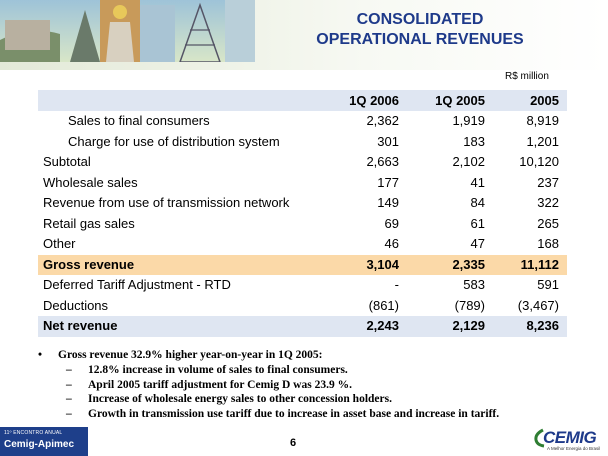 This screenshot has width=608, height=456. I want to click on cell-2005: 1,201, so click(542, 141).